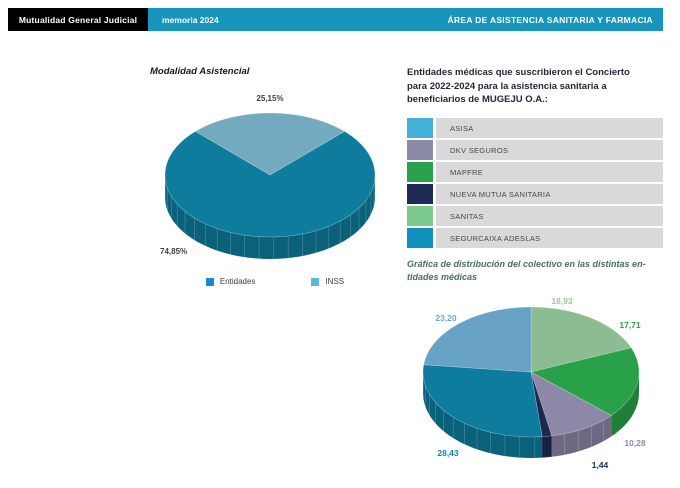  Describe the element at coordinates (269, 98) in the screenshot. I see `pie-value-label: 25,15%` at that location.